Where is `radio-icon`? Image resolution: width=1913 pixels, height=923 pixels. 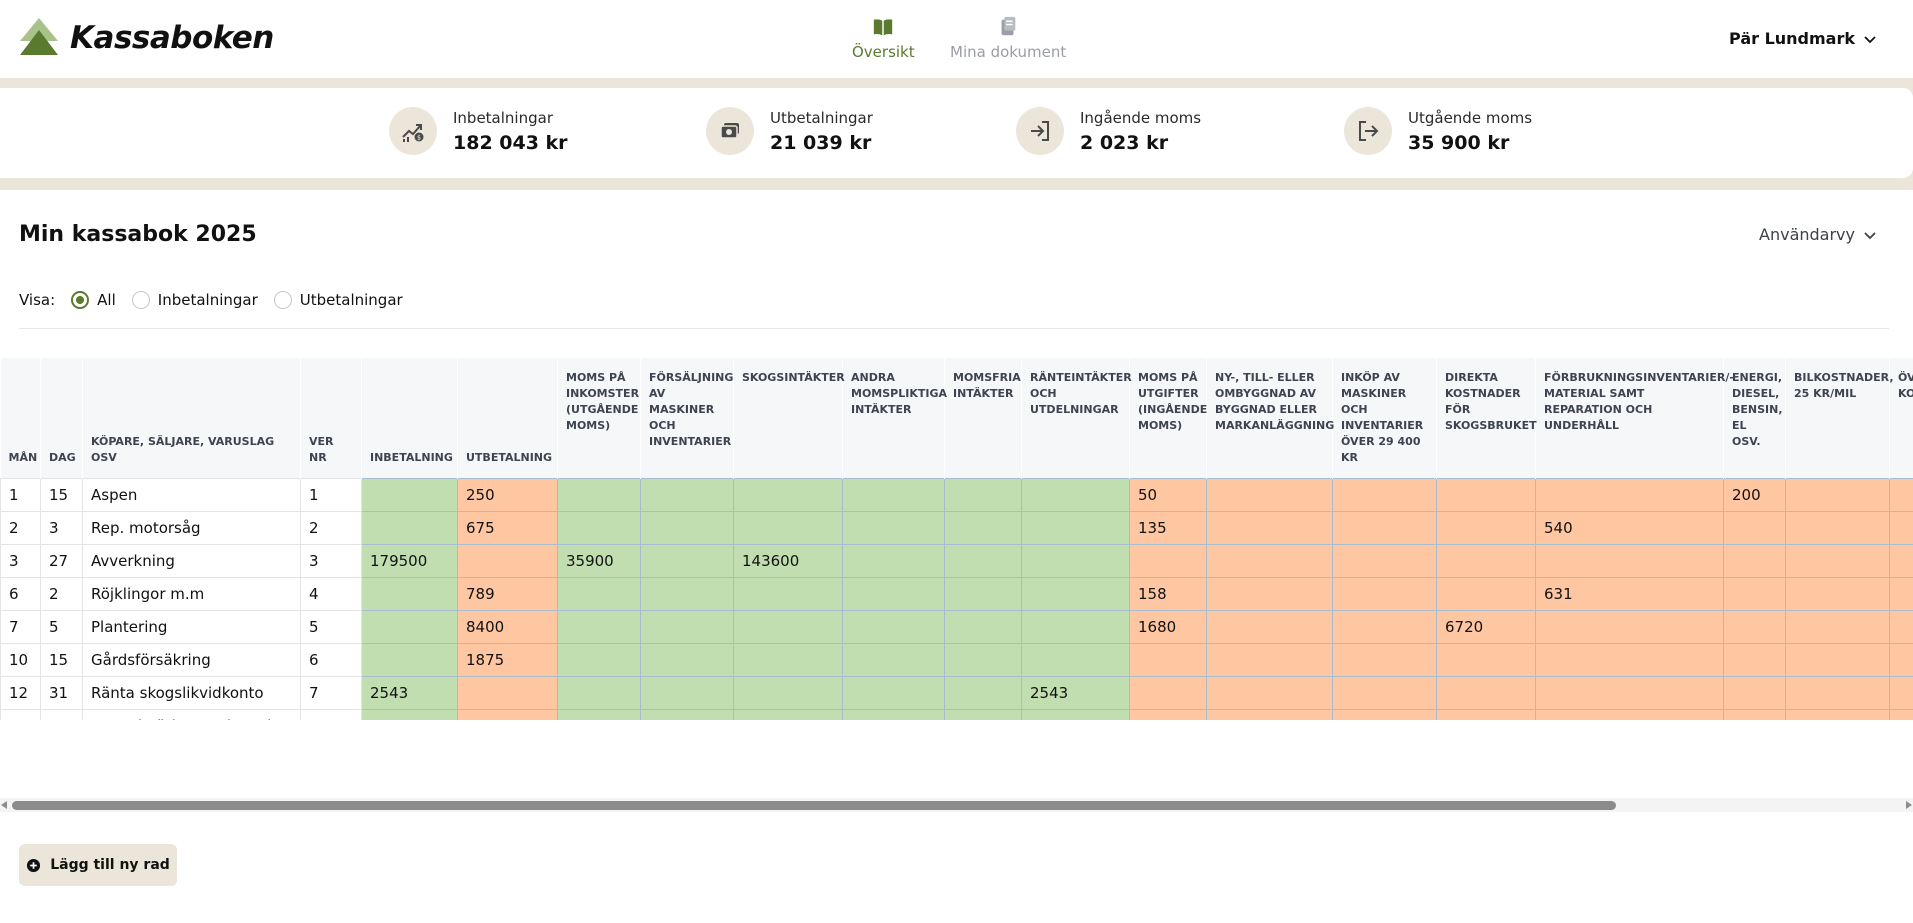 radio-icon is located at coordinates (282, 300).